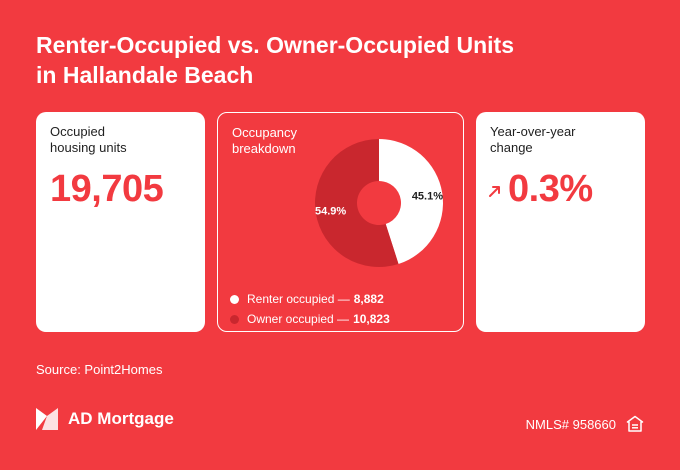  What do you see at coordinates (330, 212) in the screenshot?
I see `donut-label-owner: 54.9%` at bounding box center [330, 212].